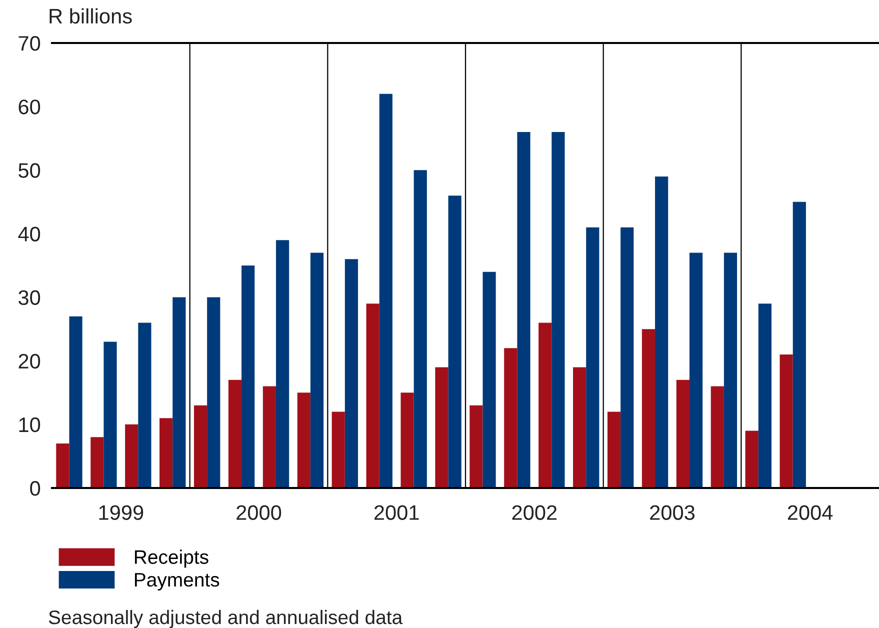  Describe the element at coordinates (29, 424) in the screenshot. I see `y-tick-label: 10` at that location.